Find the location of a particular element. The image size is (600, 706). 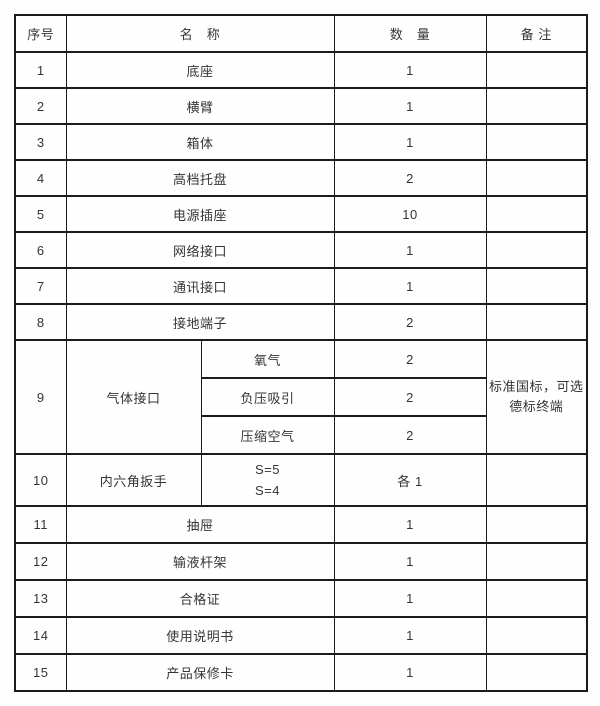

cell-name: 高档托盘 is located at coordinates (200, 178).